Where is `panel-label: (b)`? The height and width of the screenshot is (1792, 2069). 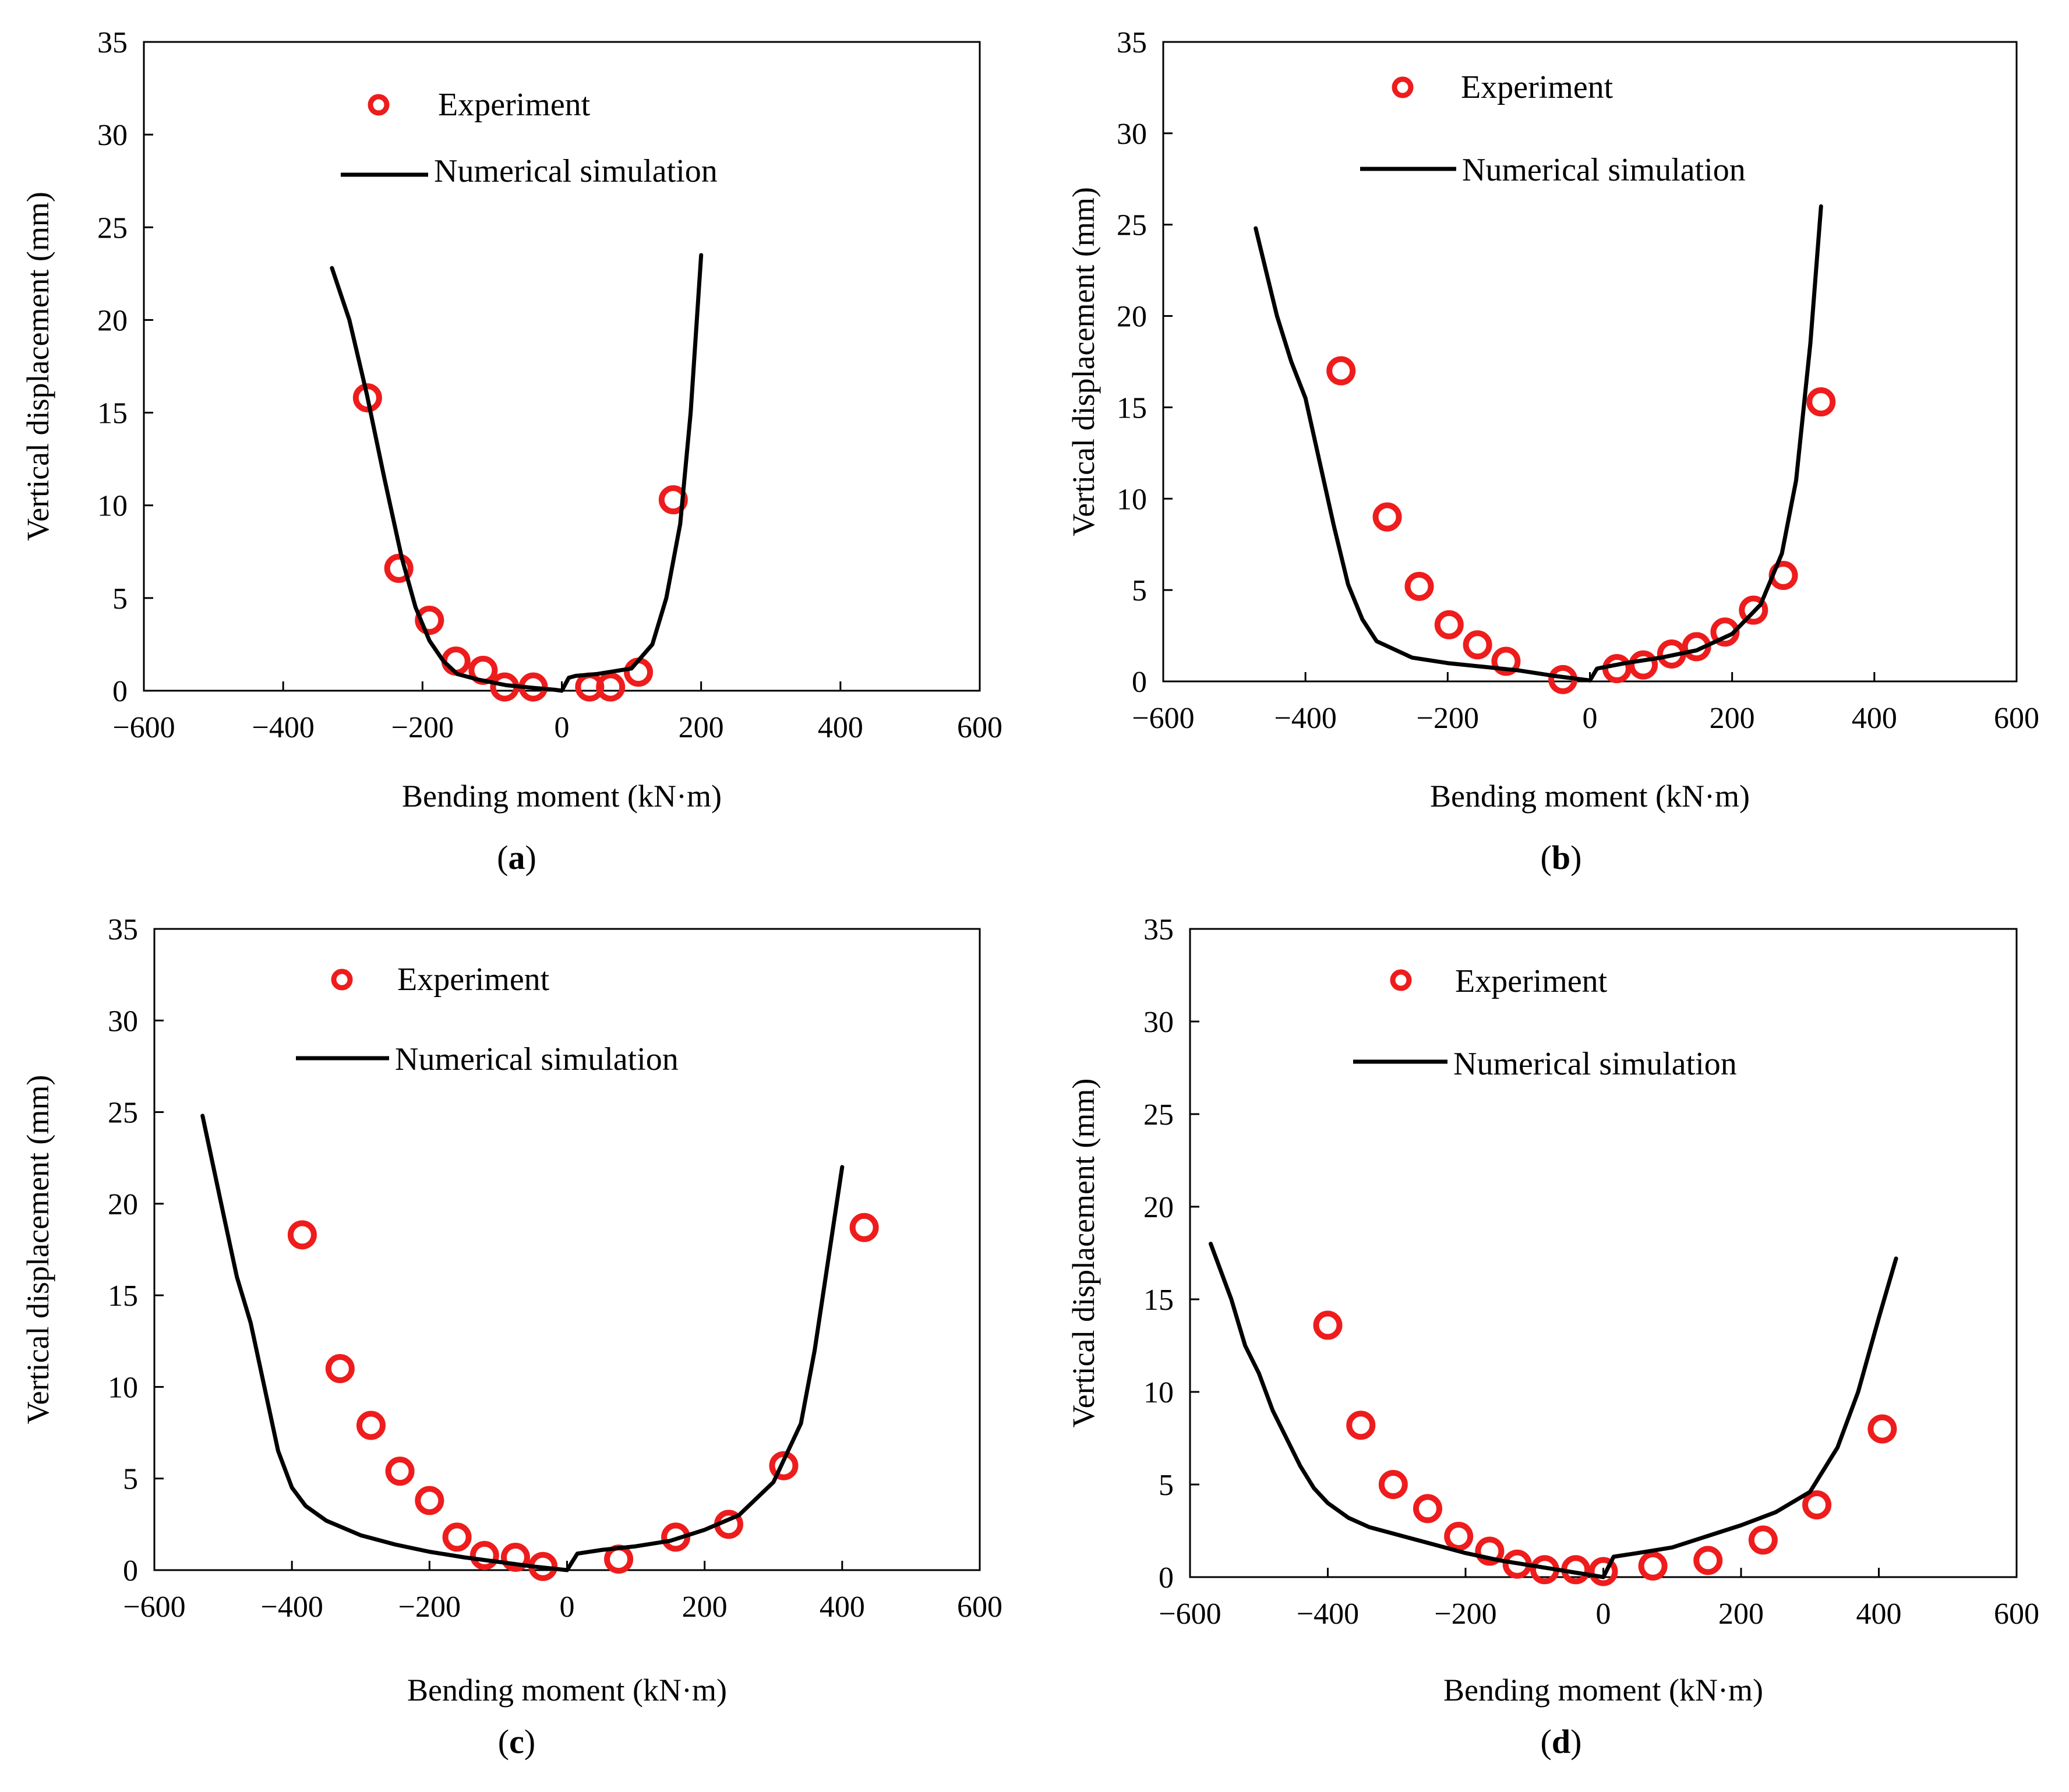
panel-label: (b) is located at coordinates (1562, 857).